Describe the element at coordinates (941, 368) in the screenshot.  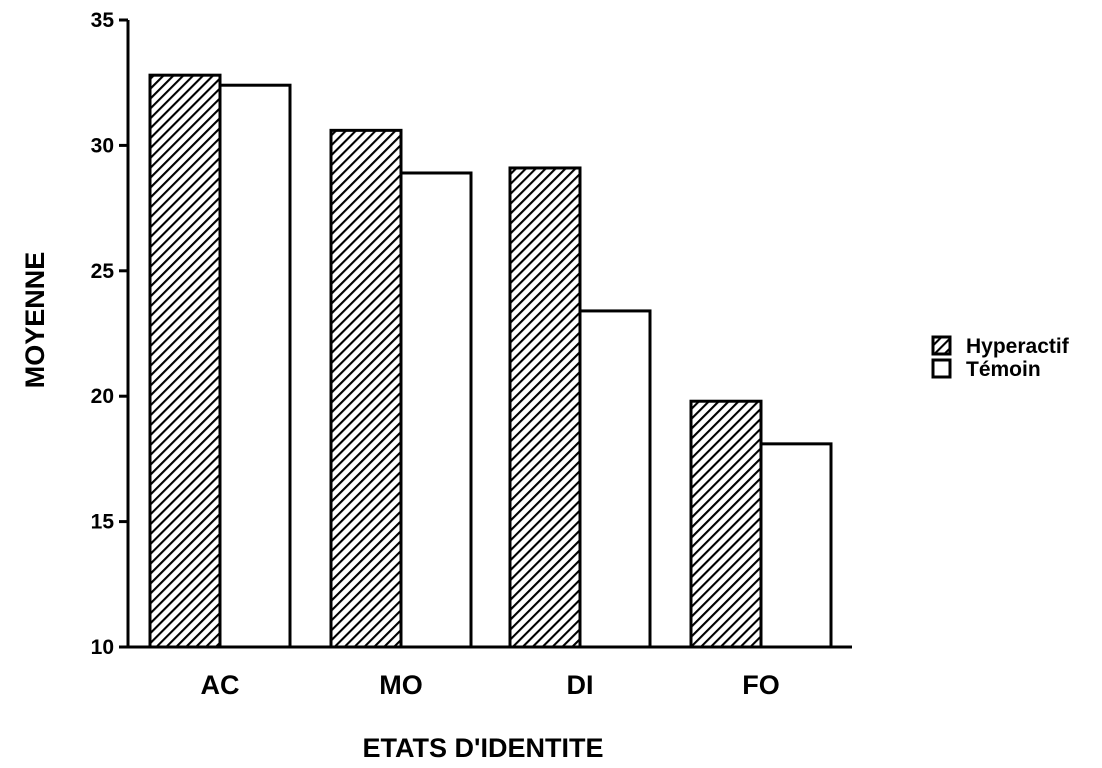
I see `legend-swatch-temoin` at that location.